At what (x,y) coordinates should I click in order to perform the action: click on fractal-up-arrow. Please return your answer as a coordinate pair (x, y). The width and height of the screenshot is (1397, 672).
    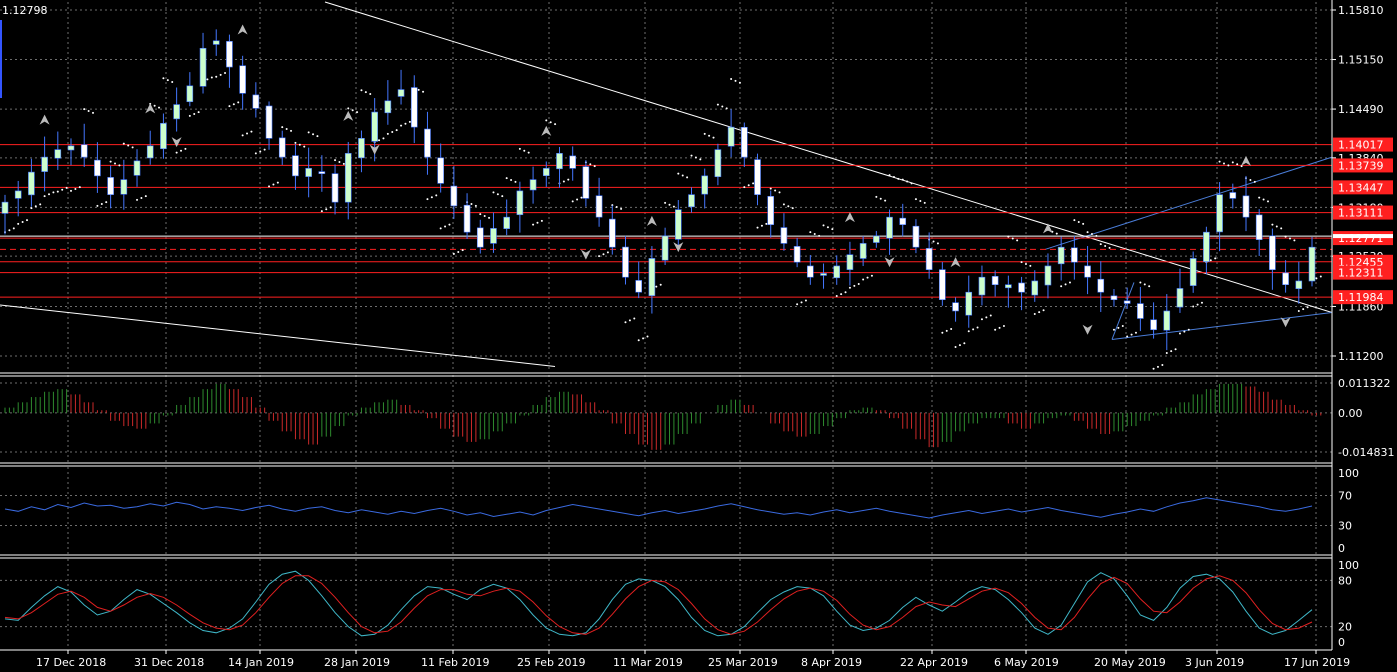
    Looking at the image, I should click on (1047, 228).